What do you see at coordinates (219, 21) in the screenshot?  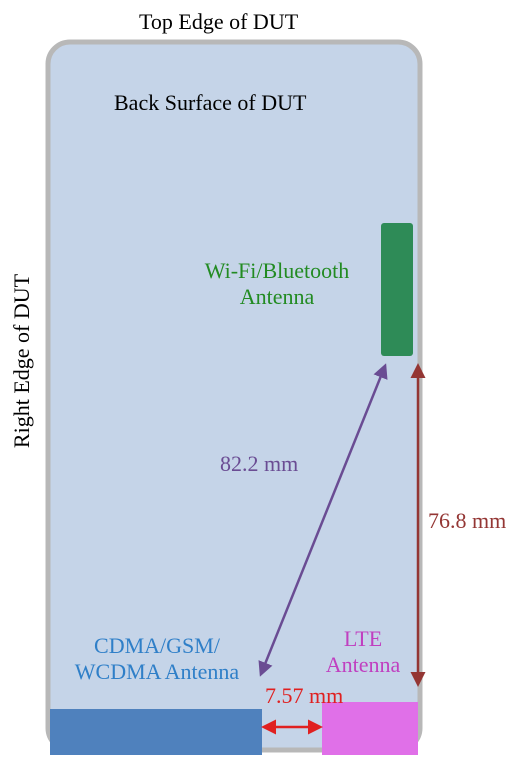 I see `top-edge-label: Top Edge of DUT` at bounding box center [219, 21].